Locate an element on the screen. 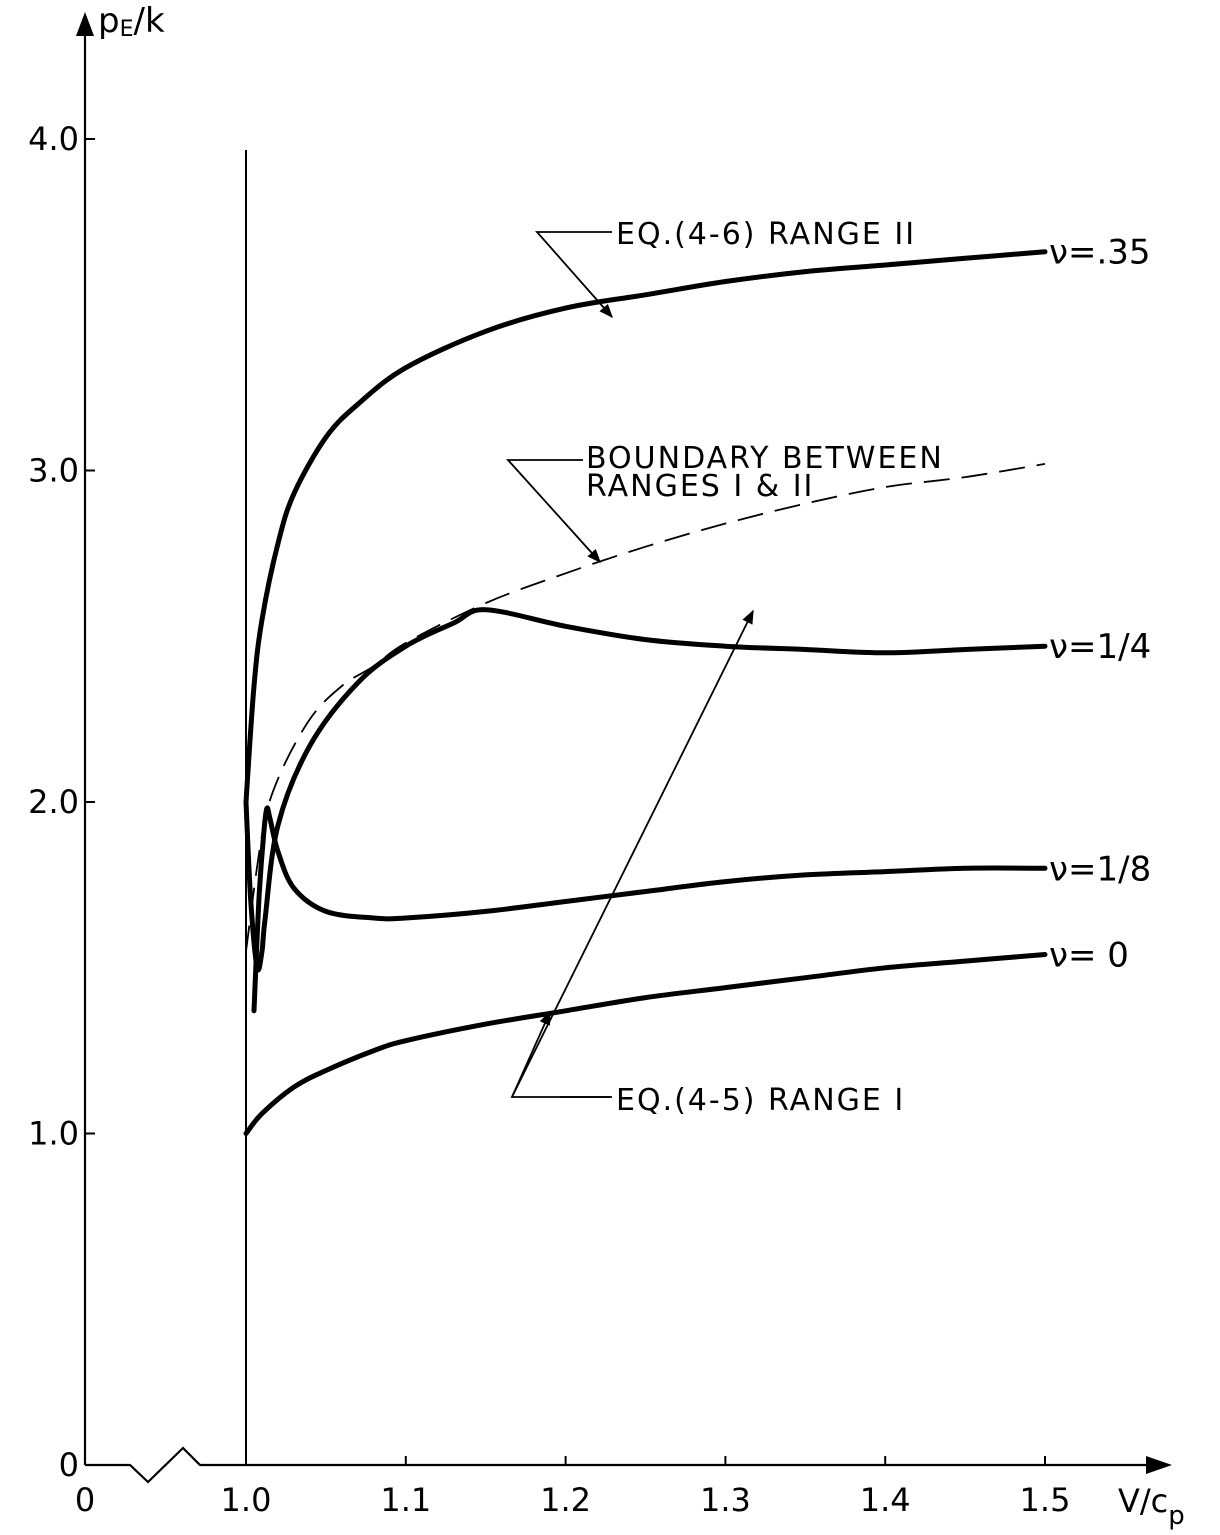  y-axis-label: pE/k is located at coordinates (131, 21).